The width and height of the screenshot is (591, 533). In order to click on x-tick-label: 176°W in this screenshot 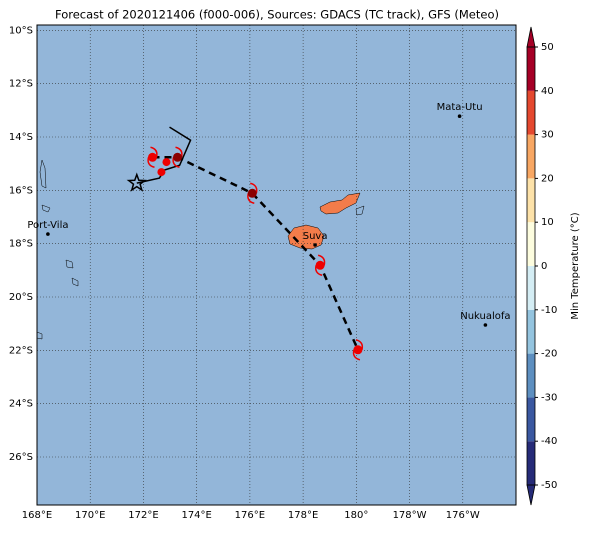, I will do `click(463, 515)`.